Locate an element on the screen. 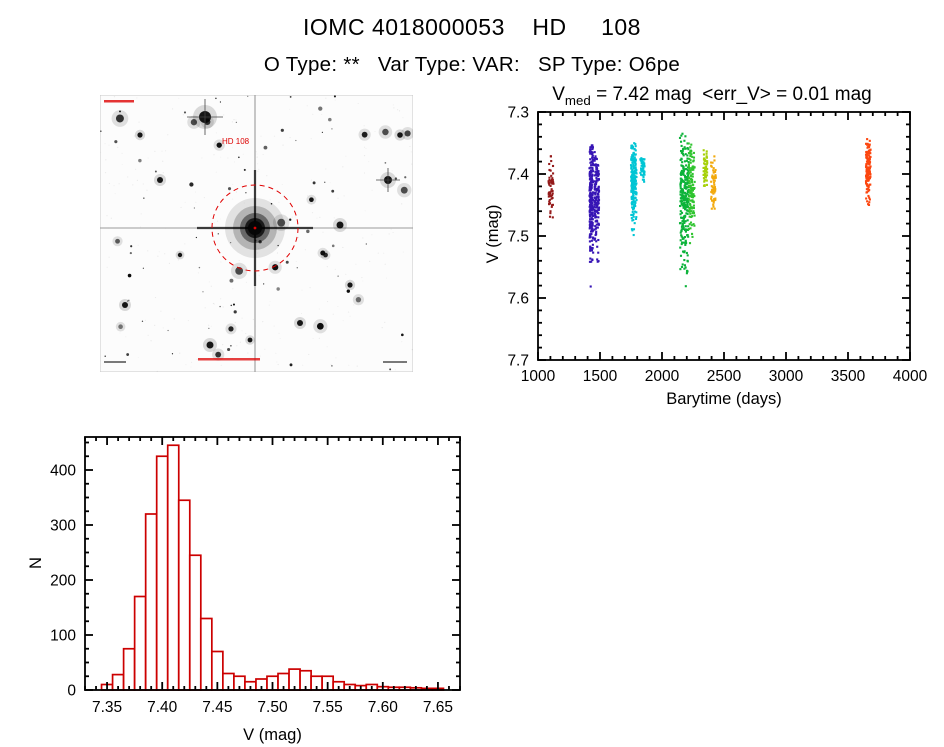 This screenshot has height=747, width=944. tick-label: 2500 is located at coordinates (724, 376).